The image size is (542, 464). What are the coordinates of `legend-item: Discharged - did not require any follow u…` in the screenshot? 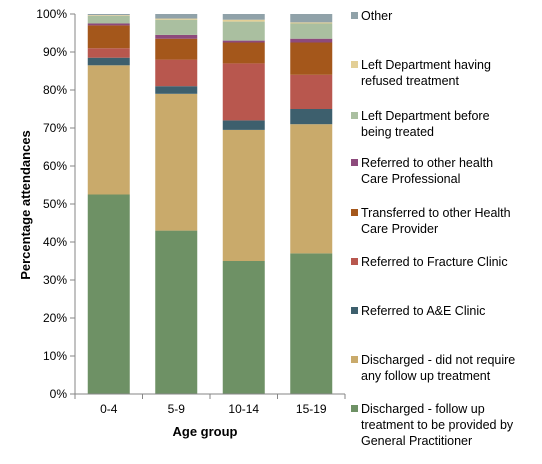 It's located at (433, 368).